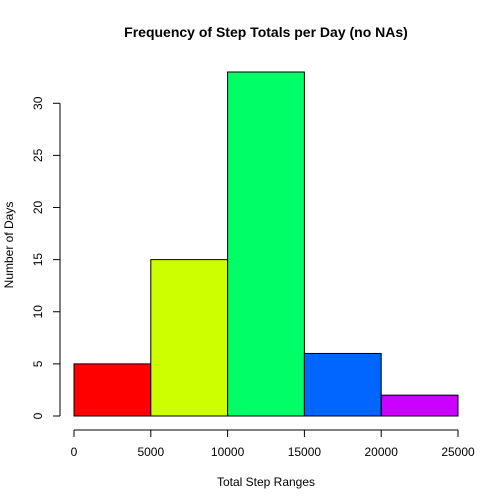 The image size is (504, 504). Describe the element at coordinates (38, 312) in the screenshot. I see `y-tick-label-2: 10` at that location.